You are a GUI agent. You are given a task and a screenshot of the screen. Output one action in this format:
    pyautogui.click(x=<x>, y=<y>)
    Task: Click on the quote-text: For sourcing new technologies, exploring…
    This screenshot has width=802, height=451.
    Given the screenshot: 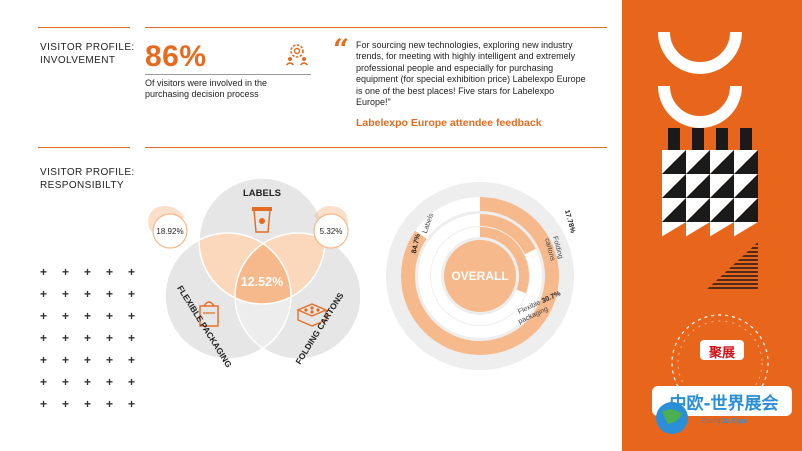 What is the action you would take?
    pyautogui.click(x=471, y=74)
    